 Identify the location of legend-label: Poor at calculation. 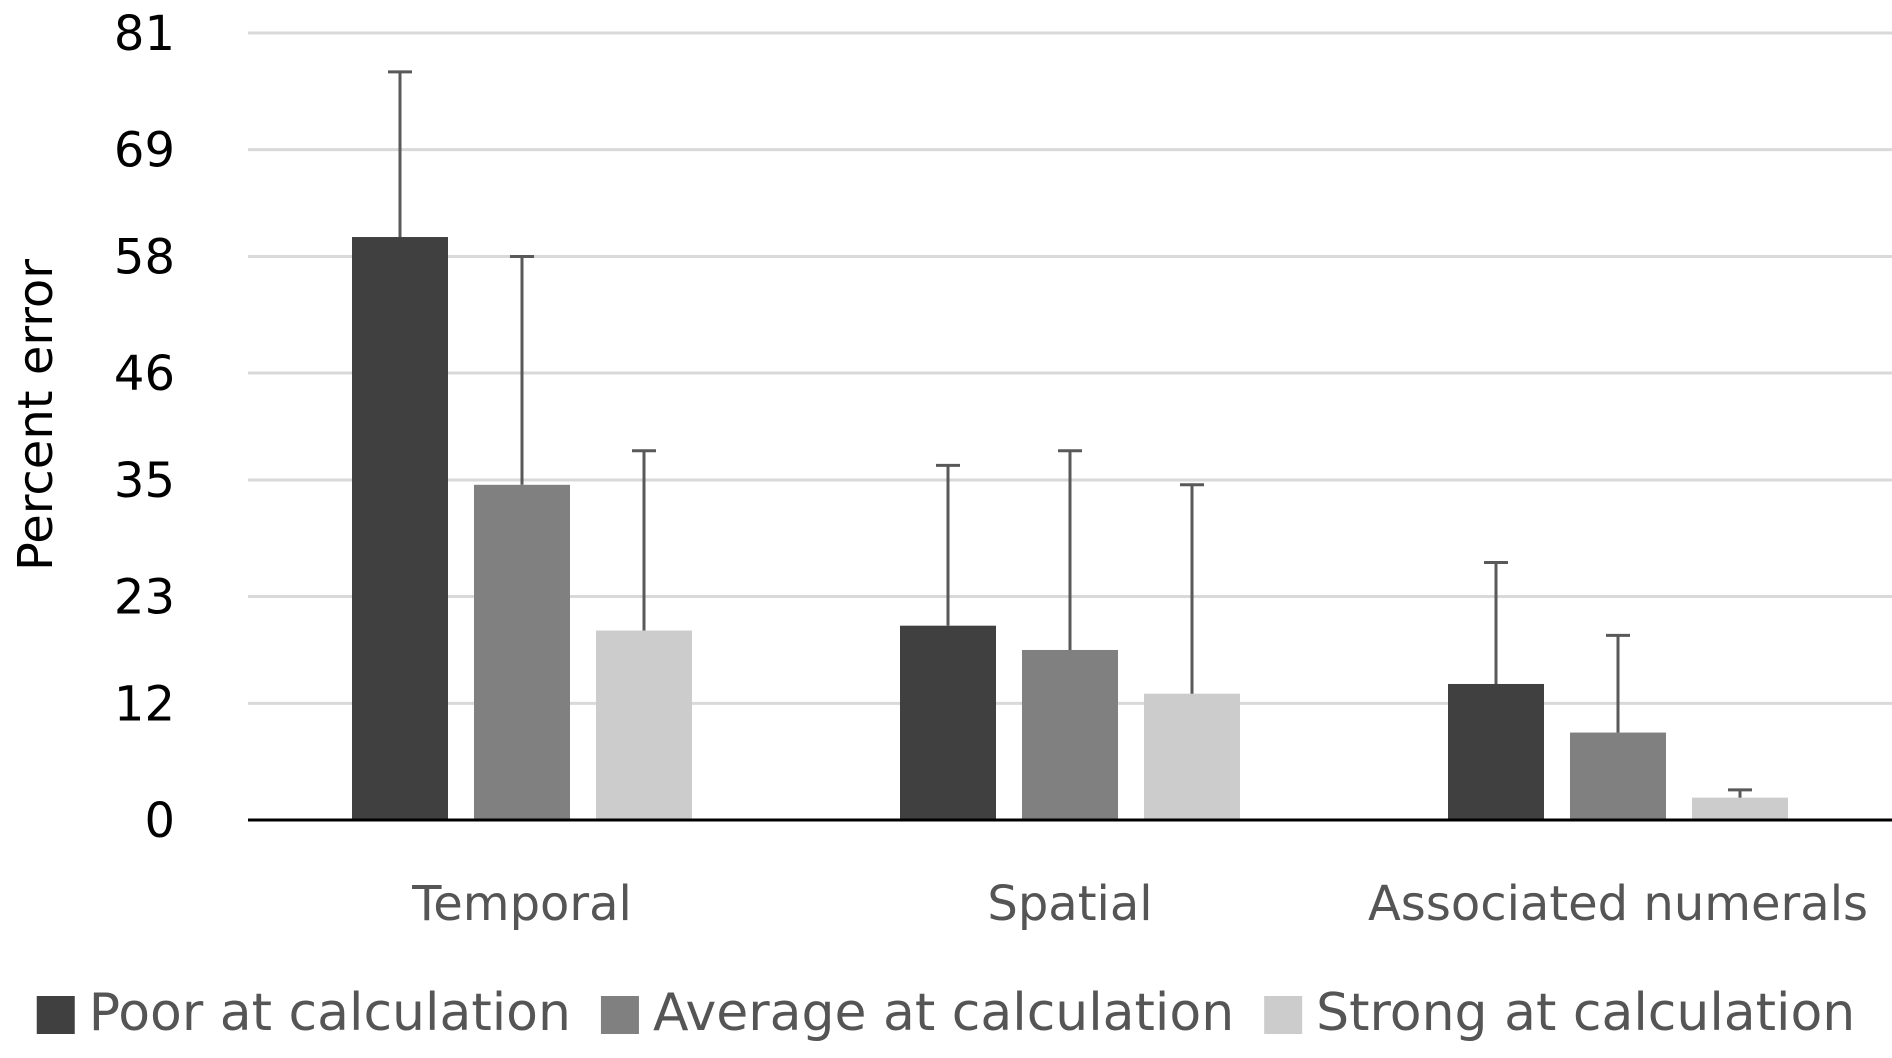
(330, 1013).